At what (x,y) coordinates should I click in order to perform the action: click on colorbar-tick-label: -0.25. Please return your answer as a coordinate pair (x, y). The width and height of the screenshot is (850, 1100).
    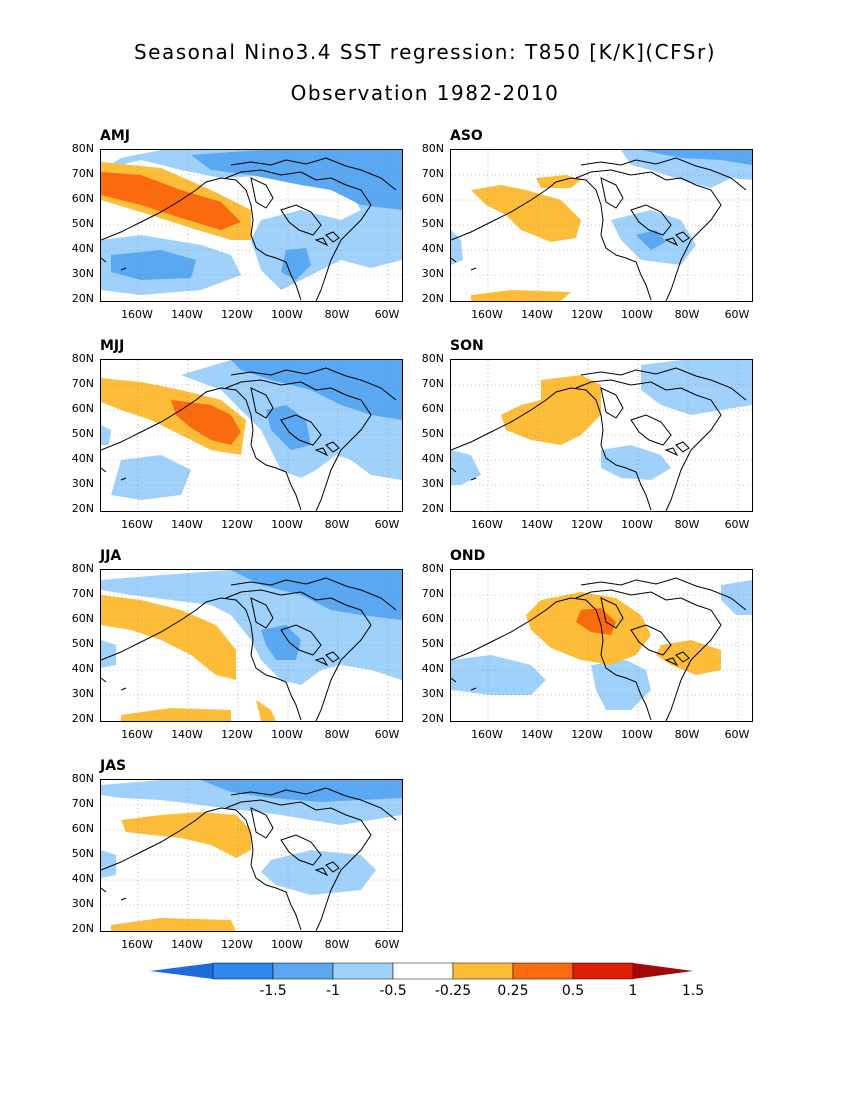
    Looking at the image, I should click on (453, 991).